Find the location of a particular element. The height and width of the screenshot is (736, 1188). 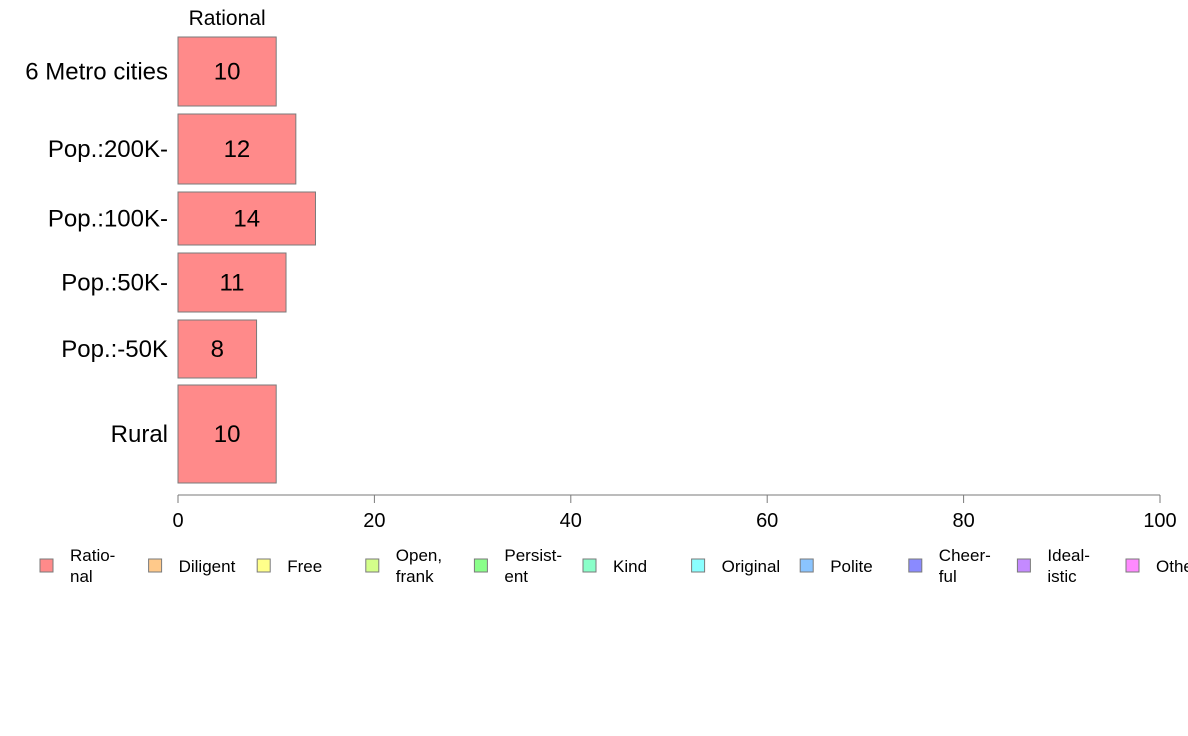

category-label: Pop.:200K- is located at coordinates (108, 149).